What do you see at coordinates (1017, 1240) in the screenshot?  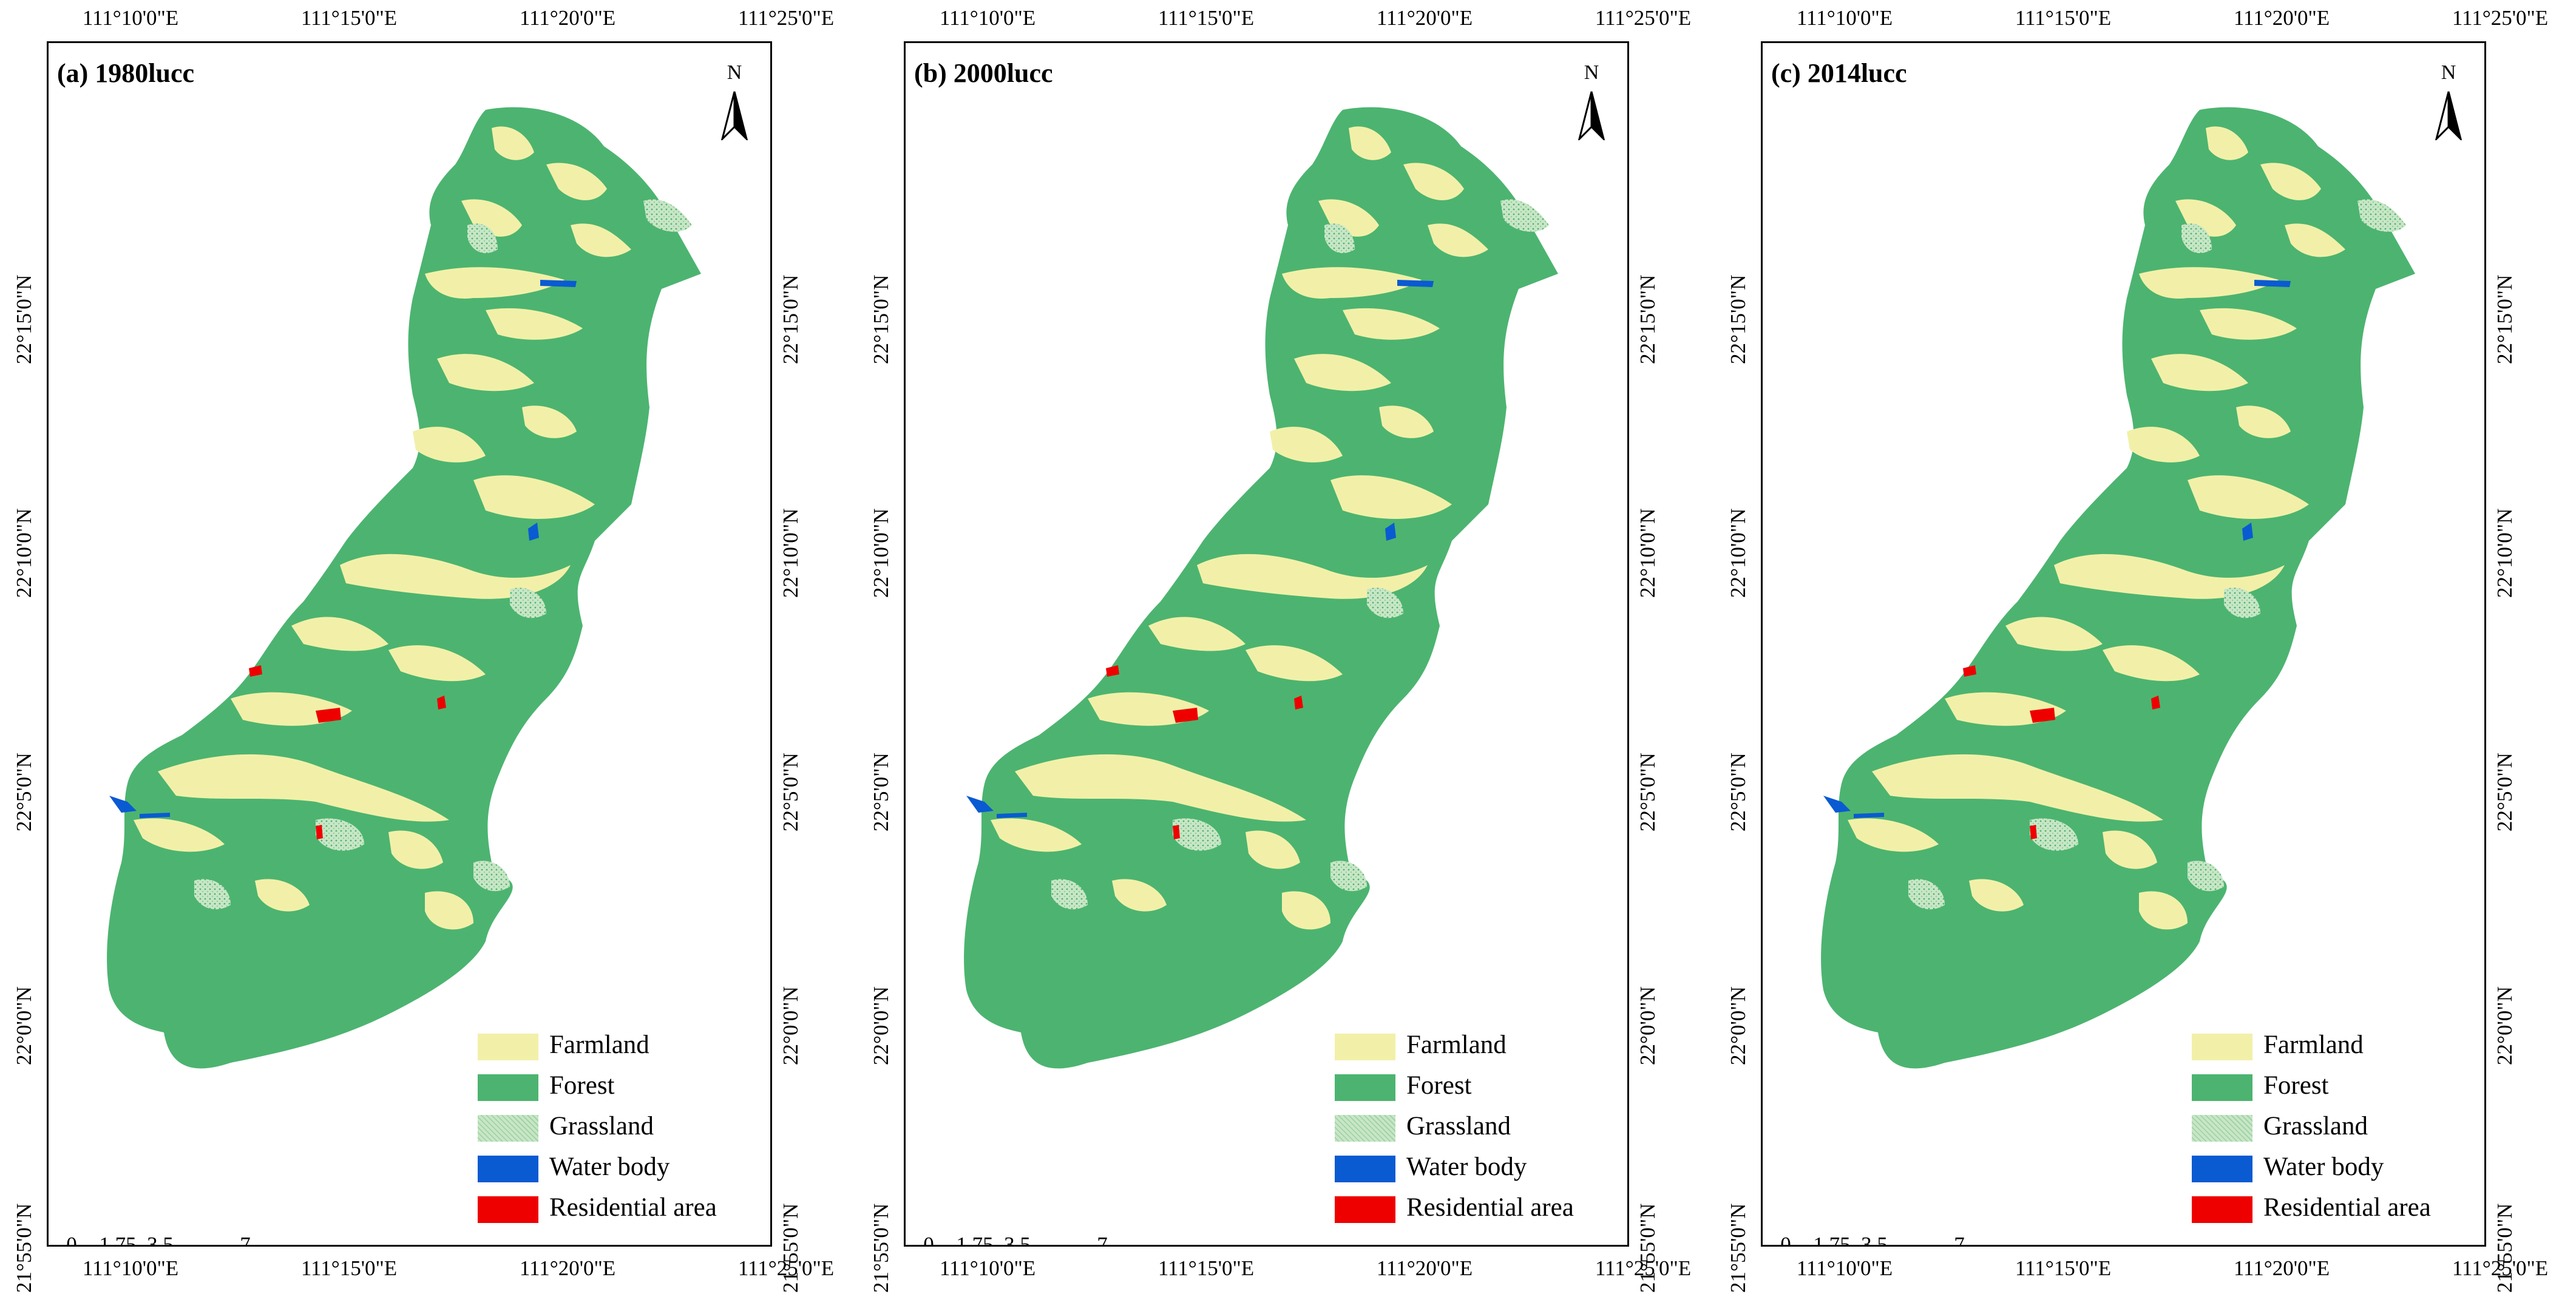 I see `scale-tick-label: 3.5` at bounding box center [1017, 1240].